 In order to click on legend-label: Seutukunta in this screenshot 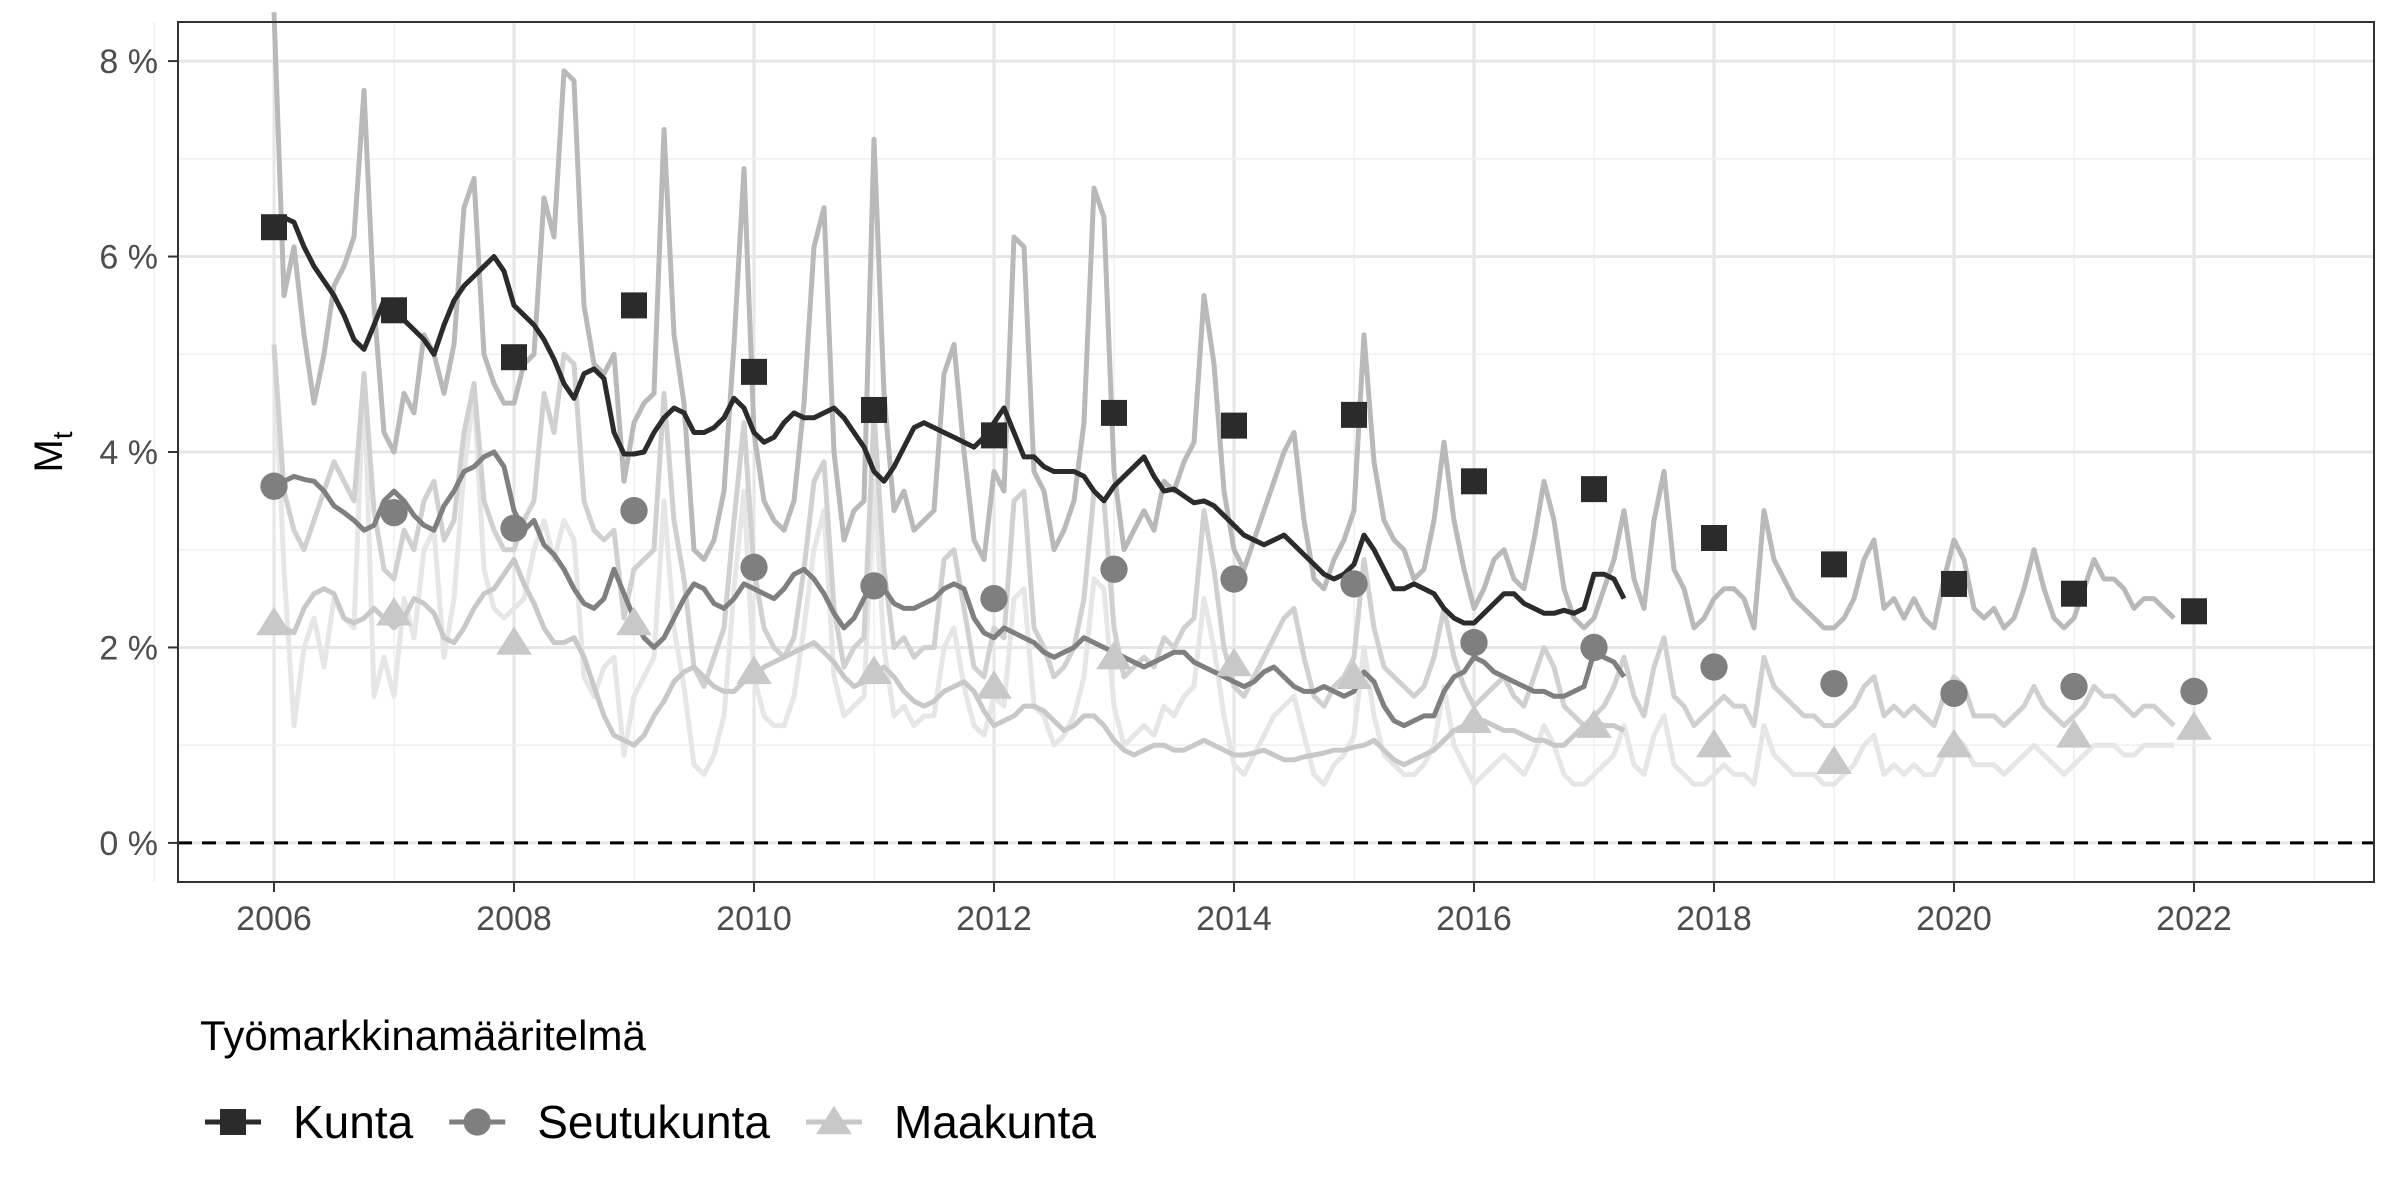, I will do `click(653, 1122)`.